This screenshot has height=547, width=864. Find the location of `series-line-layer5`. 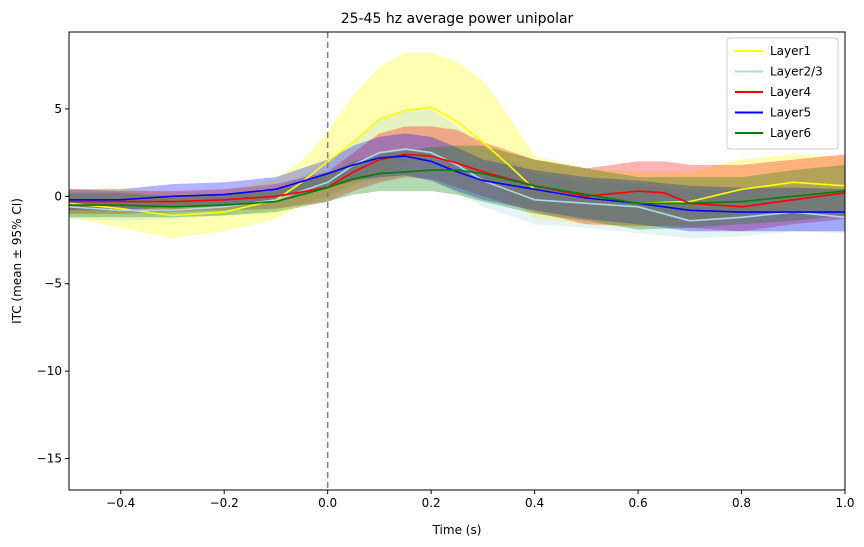

series-line-layer5 is located at coordinates (457, 184).